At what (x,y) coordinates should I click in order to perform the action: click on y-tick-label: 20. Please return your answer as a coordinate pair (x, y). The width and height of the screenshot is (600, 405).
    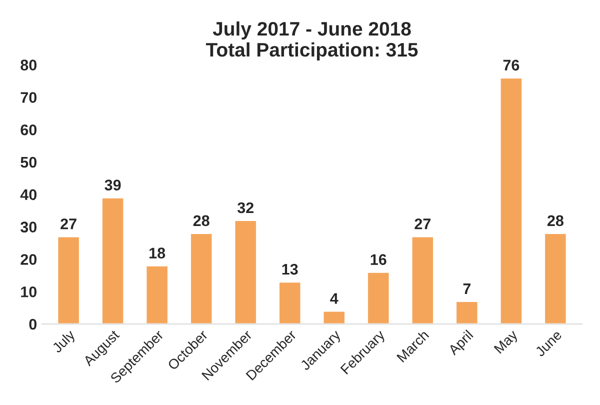
    Looking at the image, I should click on (28, 259).